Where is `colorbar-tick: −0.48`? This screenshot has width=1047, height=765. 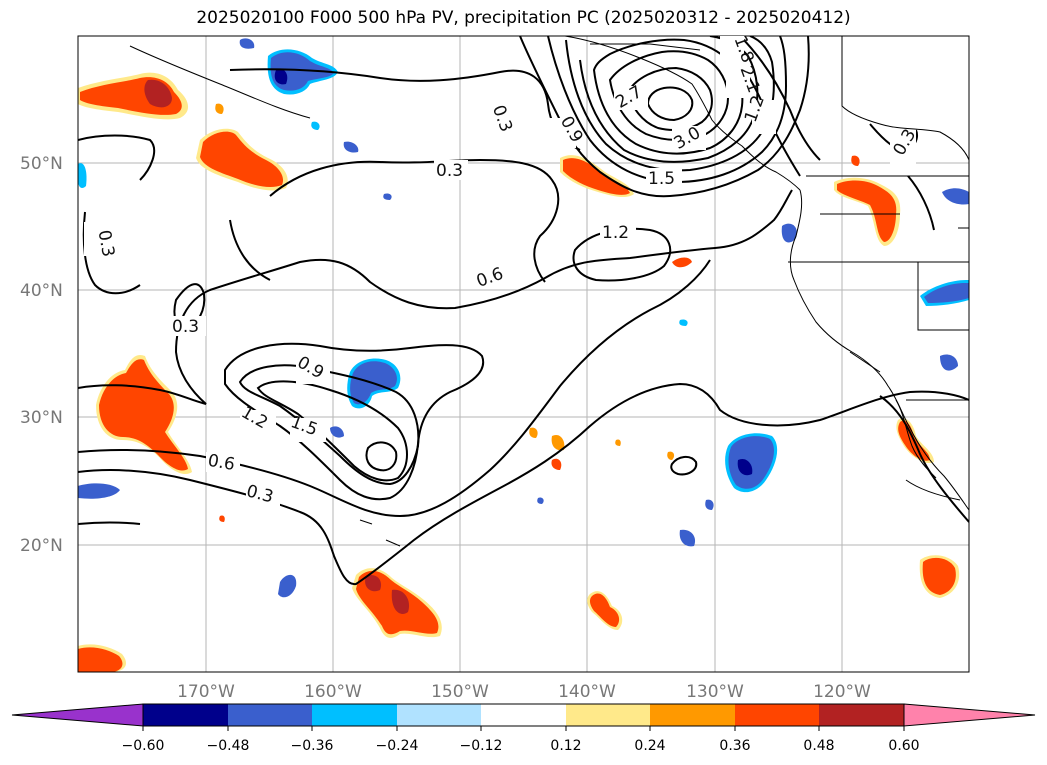
colorbar-tick: −0.48 is located at coordinates (228, 746).